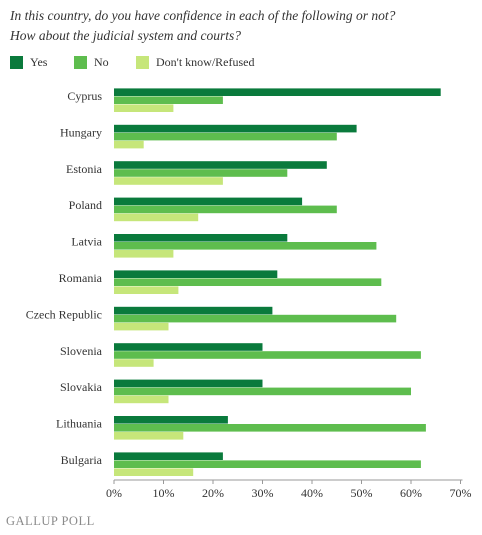 This screenshot has width=482, height=535. Describe the element at coordinates (270, 428) in the screenshot. I see `bar-lithuania-no` at that location.